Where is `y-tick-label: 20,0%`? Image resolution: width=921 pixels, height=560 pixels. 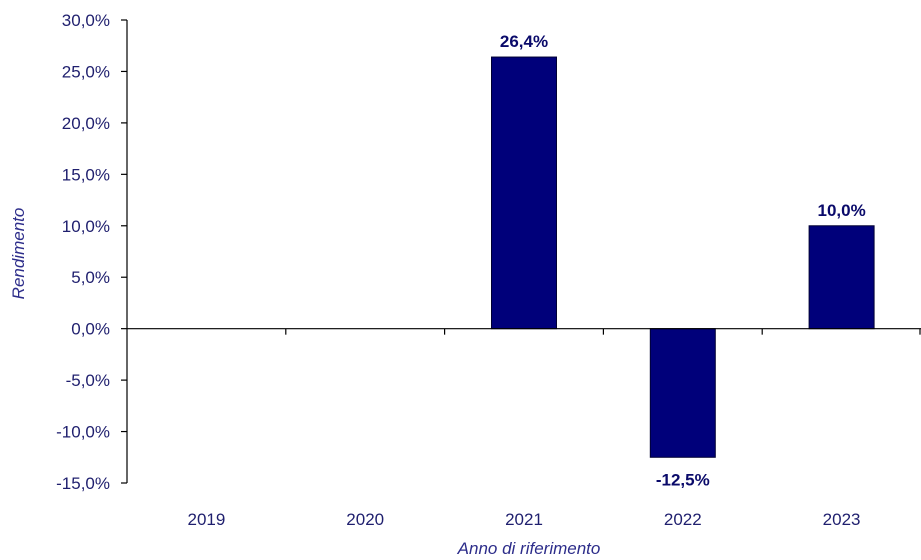 y-tick-label: 20,0% is located at coordinates (86, 123).